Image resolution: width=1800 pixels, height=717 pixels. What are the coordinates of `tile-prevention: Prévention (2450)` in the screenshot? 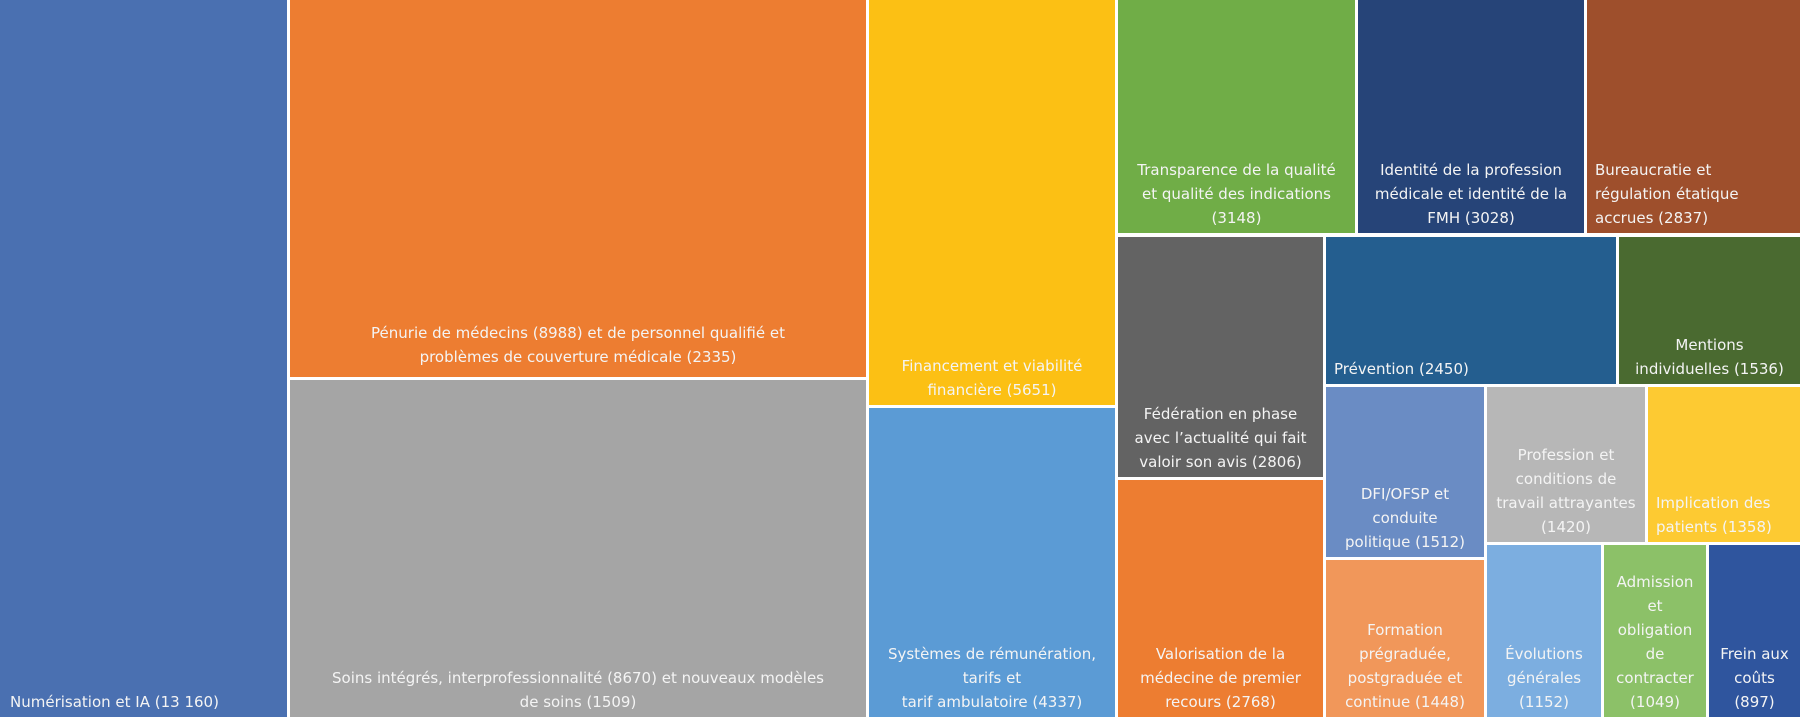 It's located at (1471, 310).